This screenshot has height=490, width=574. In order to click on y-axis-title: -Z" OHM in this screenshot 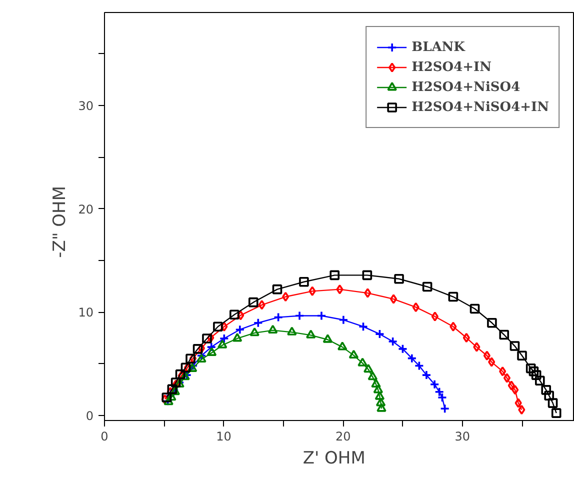, I will do `click(60, 222)`.